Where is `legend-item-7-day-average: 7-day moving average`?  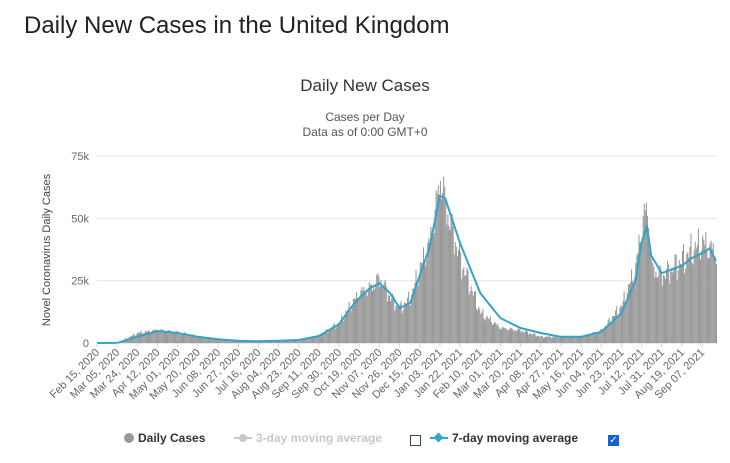
legend-item-7-day-average: 7-day moving average is located at coordinates (504, 438).